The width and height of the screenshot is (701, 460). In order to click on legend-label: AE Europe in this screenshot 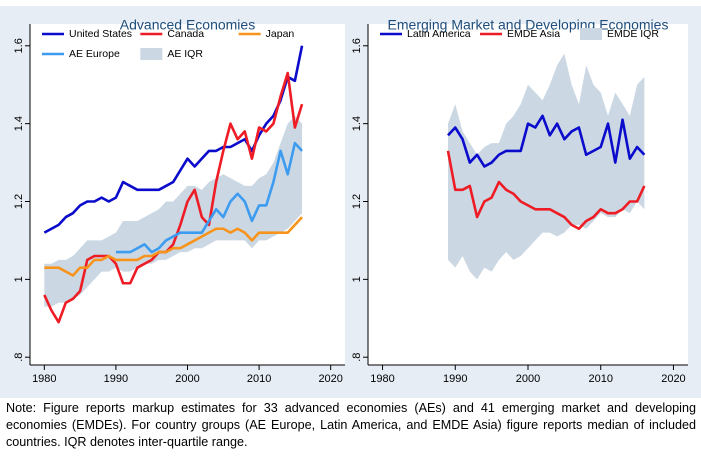, I will do `click(94, 54)`.